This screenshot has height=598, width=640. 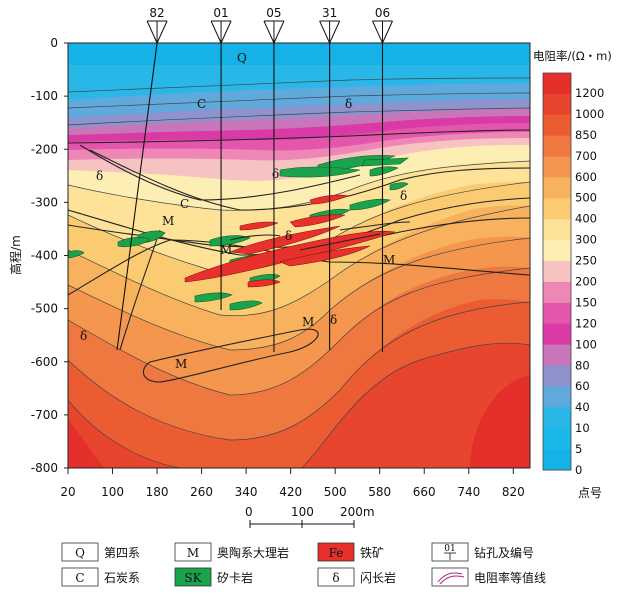 What do you see at coordinates (320, 236) in the screenshot?
I see `faults` at bounding box center [320, 236].